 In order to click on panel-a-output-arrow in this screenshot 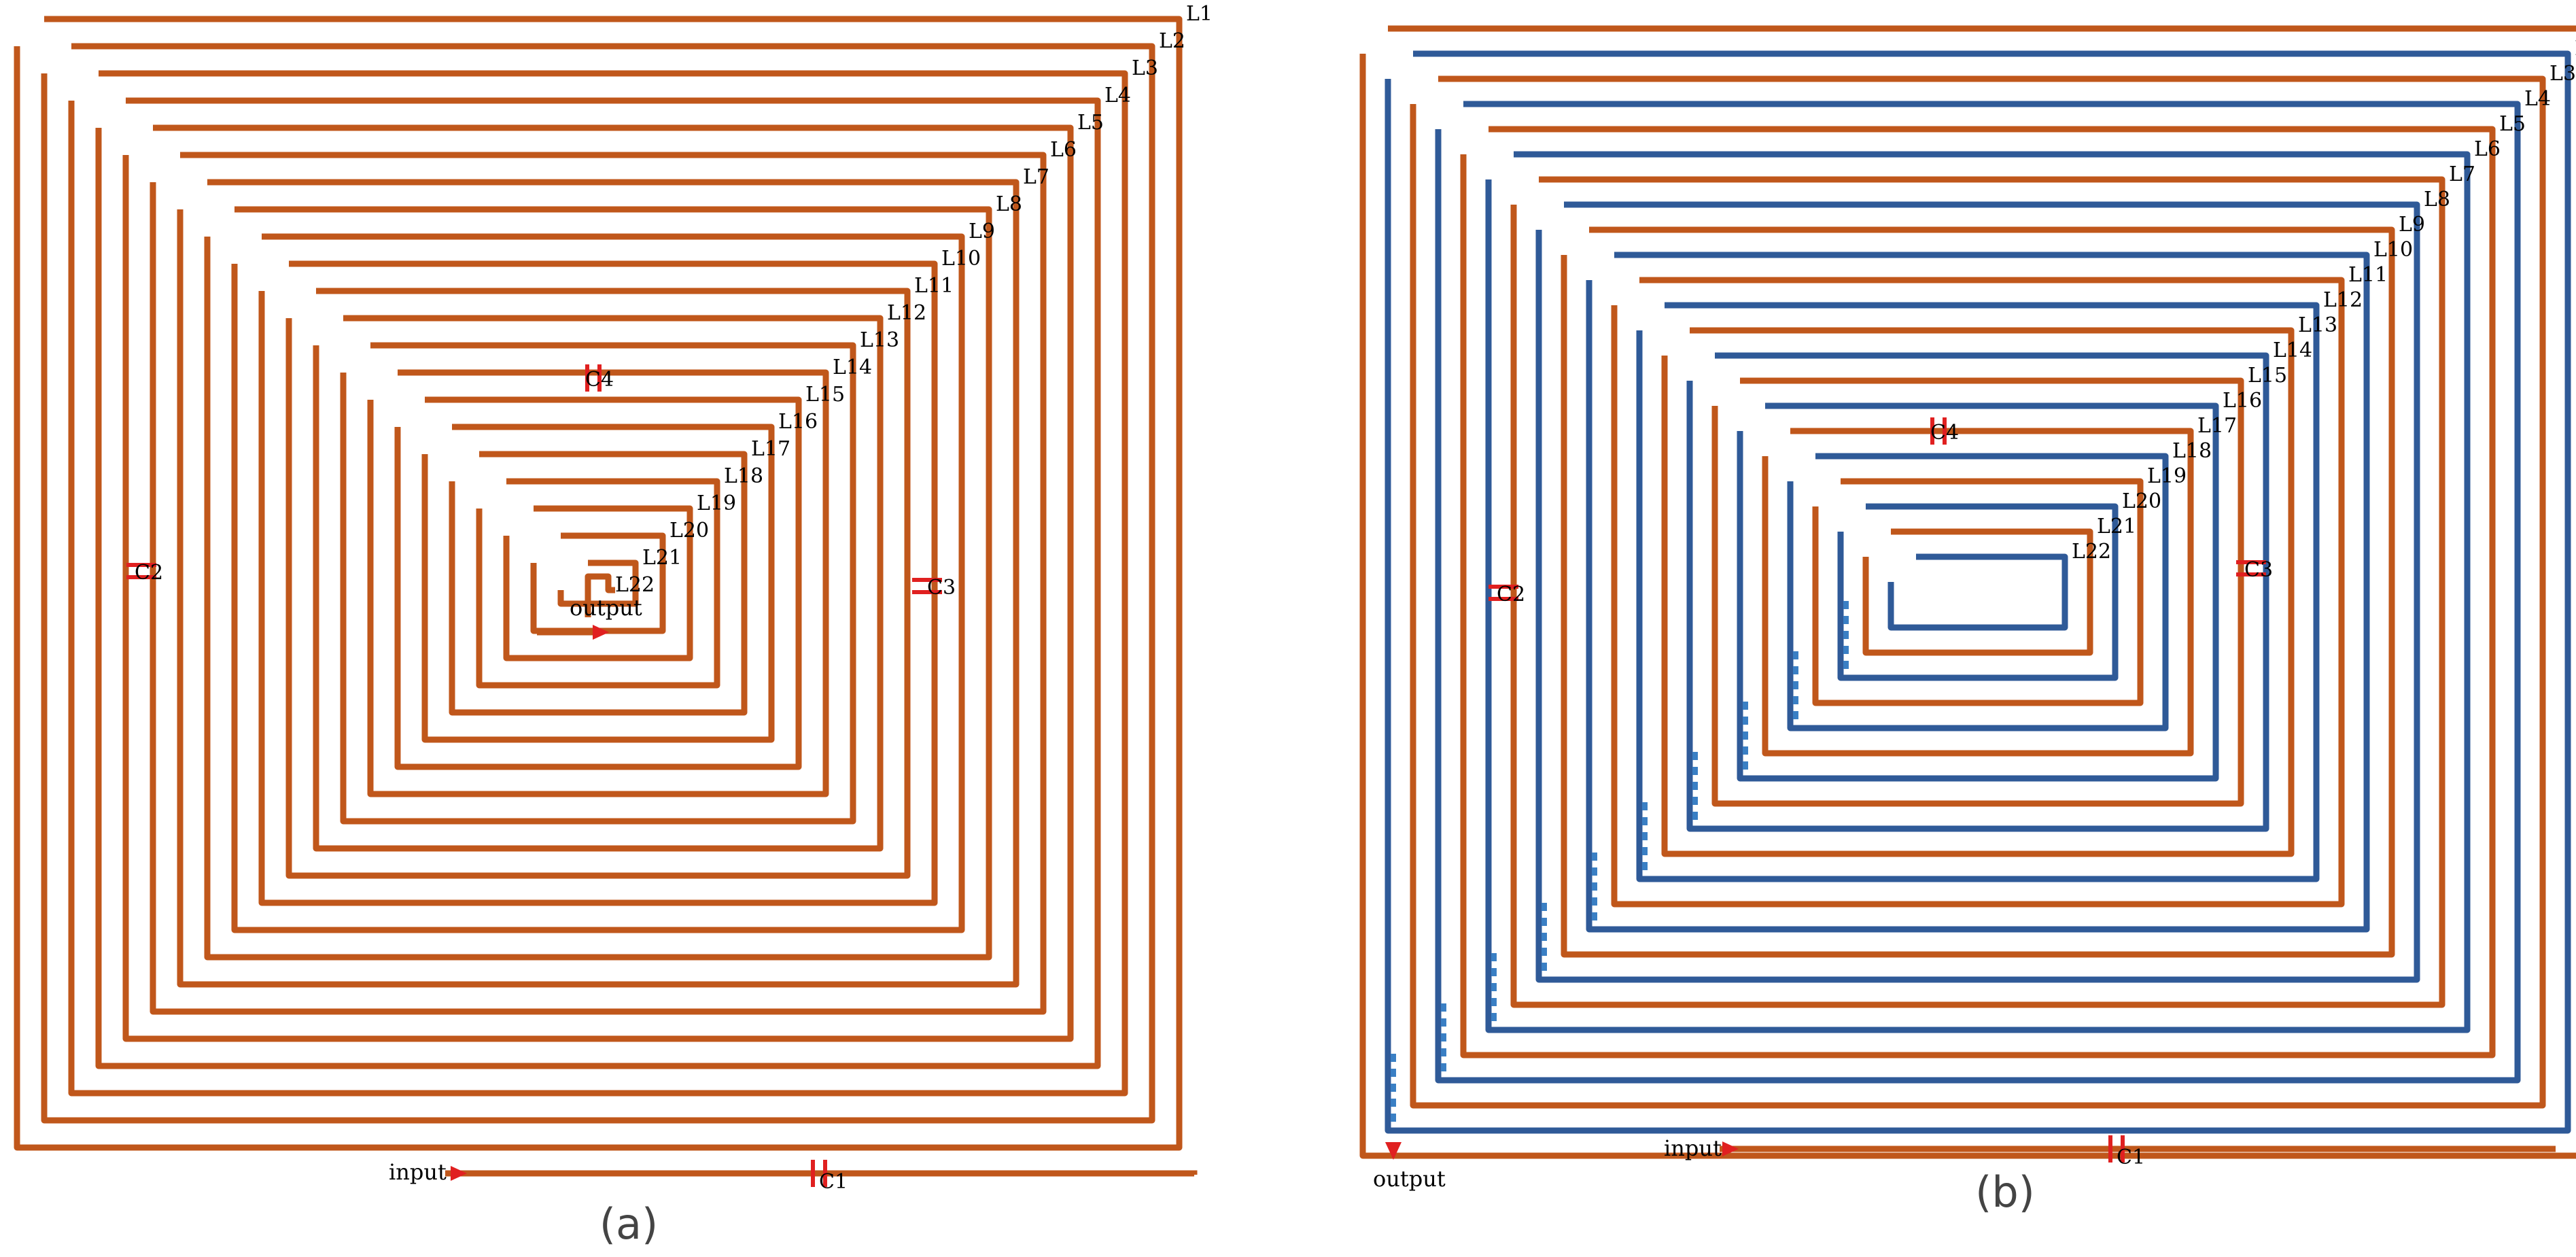, I will do `click(601, 632)`.